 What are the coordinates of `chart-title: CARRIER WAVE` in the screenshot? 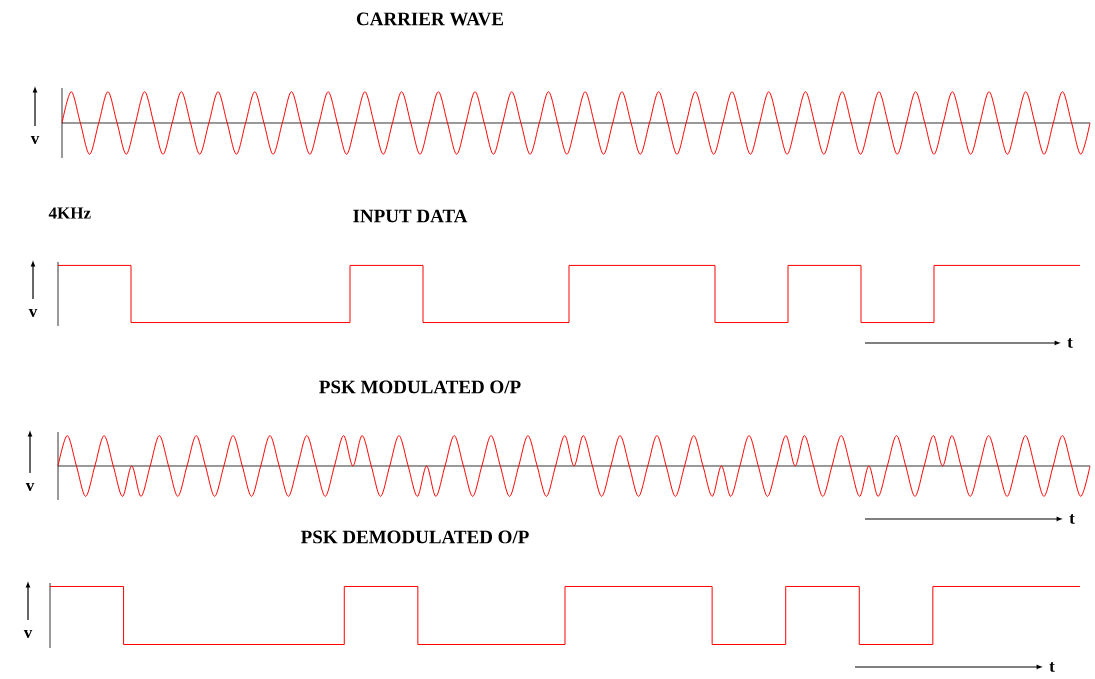 It's located at (430, 19).